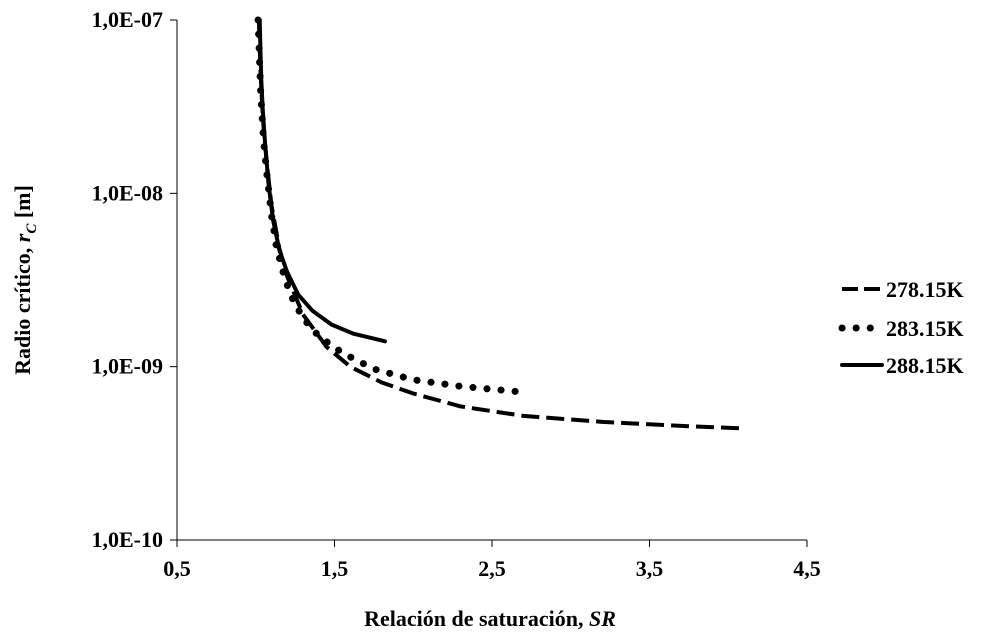 The width and height of the screenshot is (991, 637). I want to click on legend-label-283.15K: 283.15K, so click(925, 328).